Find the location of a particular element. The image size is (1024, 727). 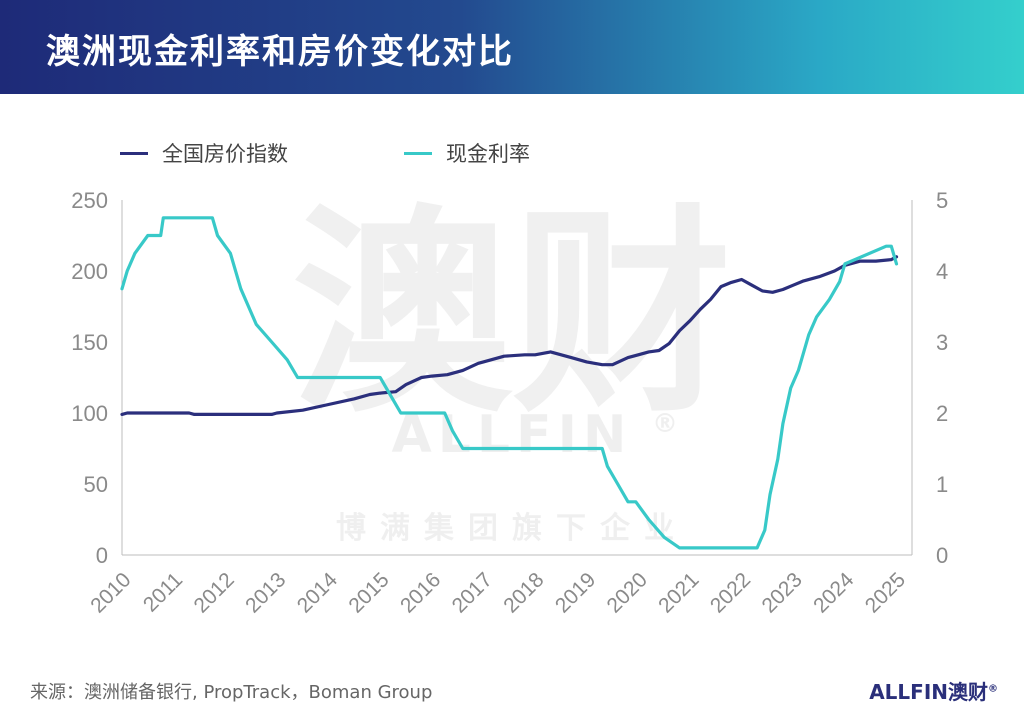

x-tick-label: 2012 is located at coordinates (214, 592).